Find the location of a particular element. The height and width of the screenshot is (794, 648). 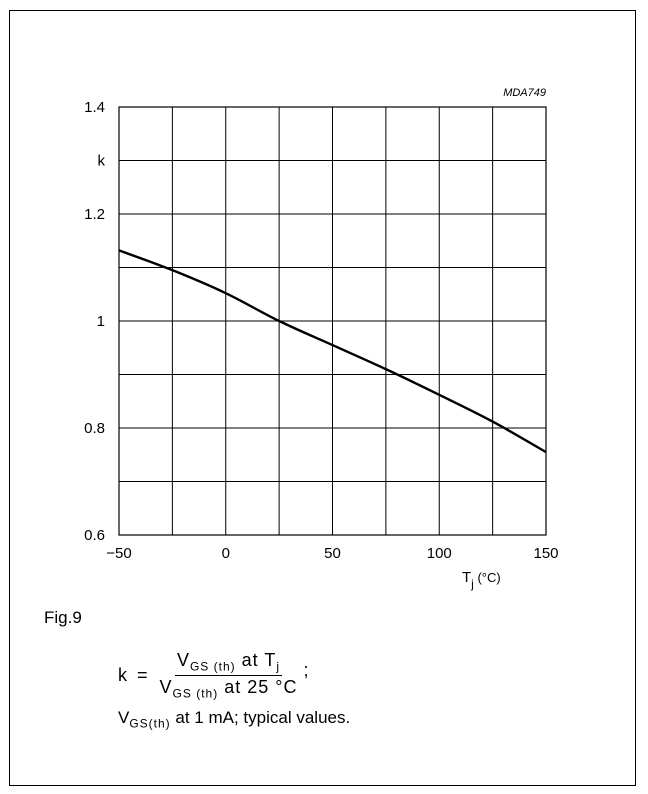

den-sub: GS (th) is located at coordinates (195, 693).